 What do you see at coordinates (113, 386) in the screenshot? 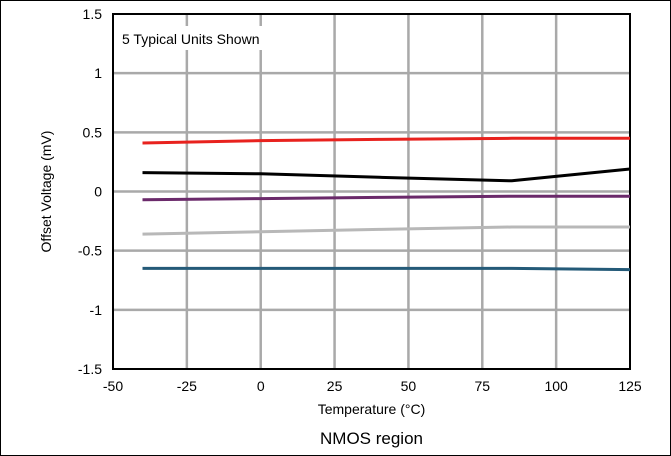
I see `x-tick-label: -50` at bounding box center [113, 386].